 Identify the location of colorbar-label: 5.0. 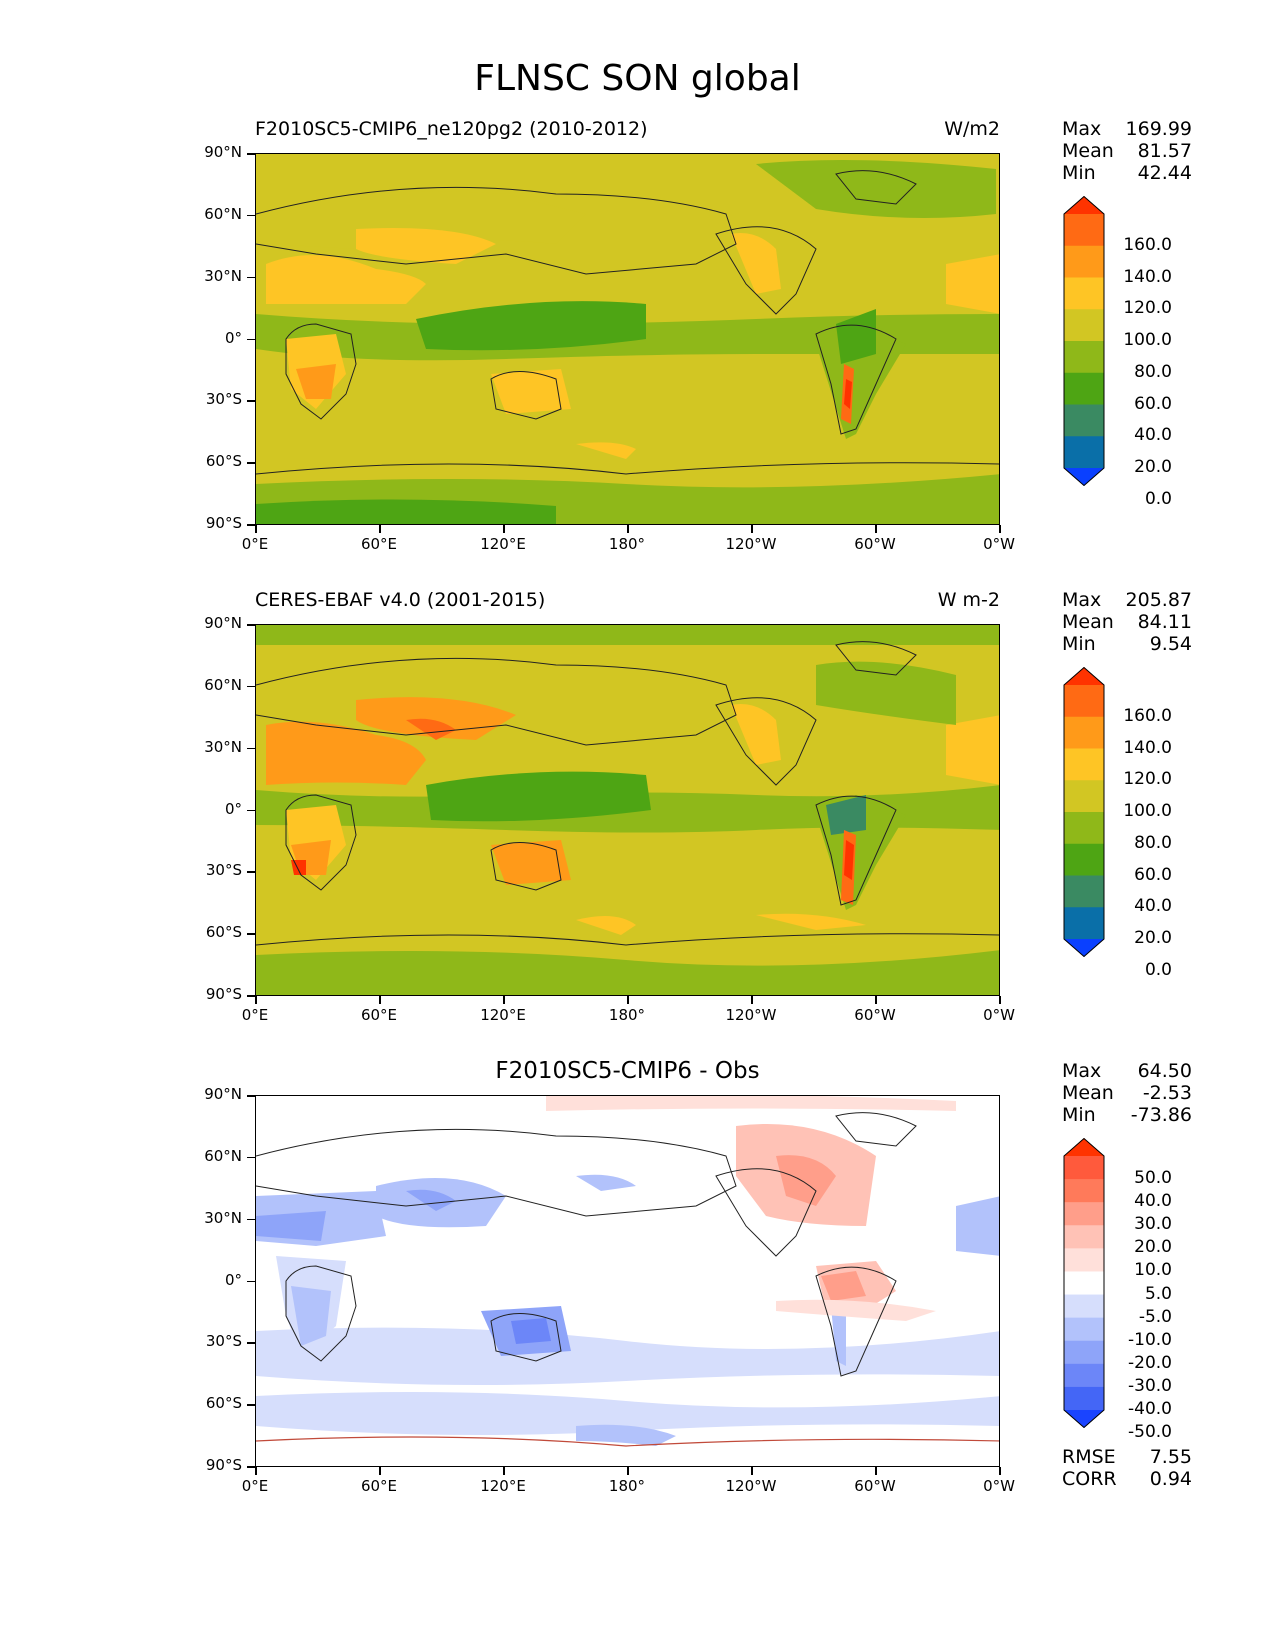
(1158, 1293).